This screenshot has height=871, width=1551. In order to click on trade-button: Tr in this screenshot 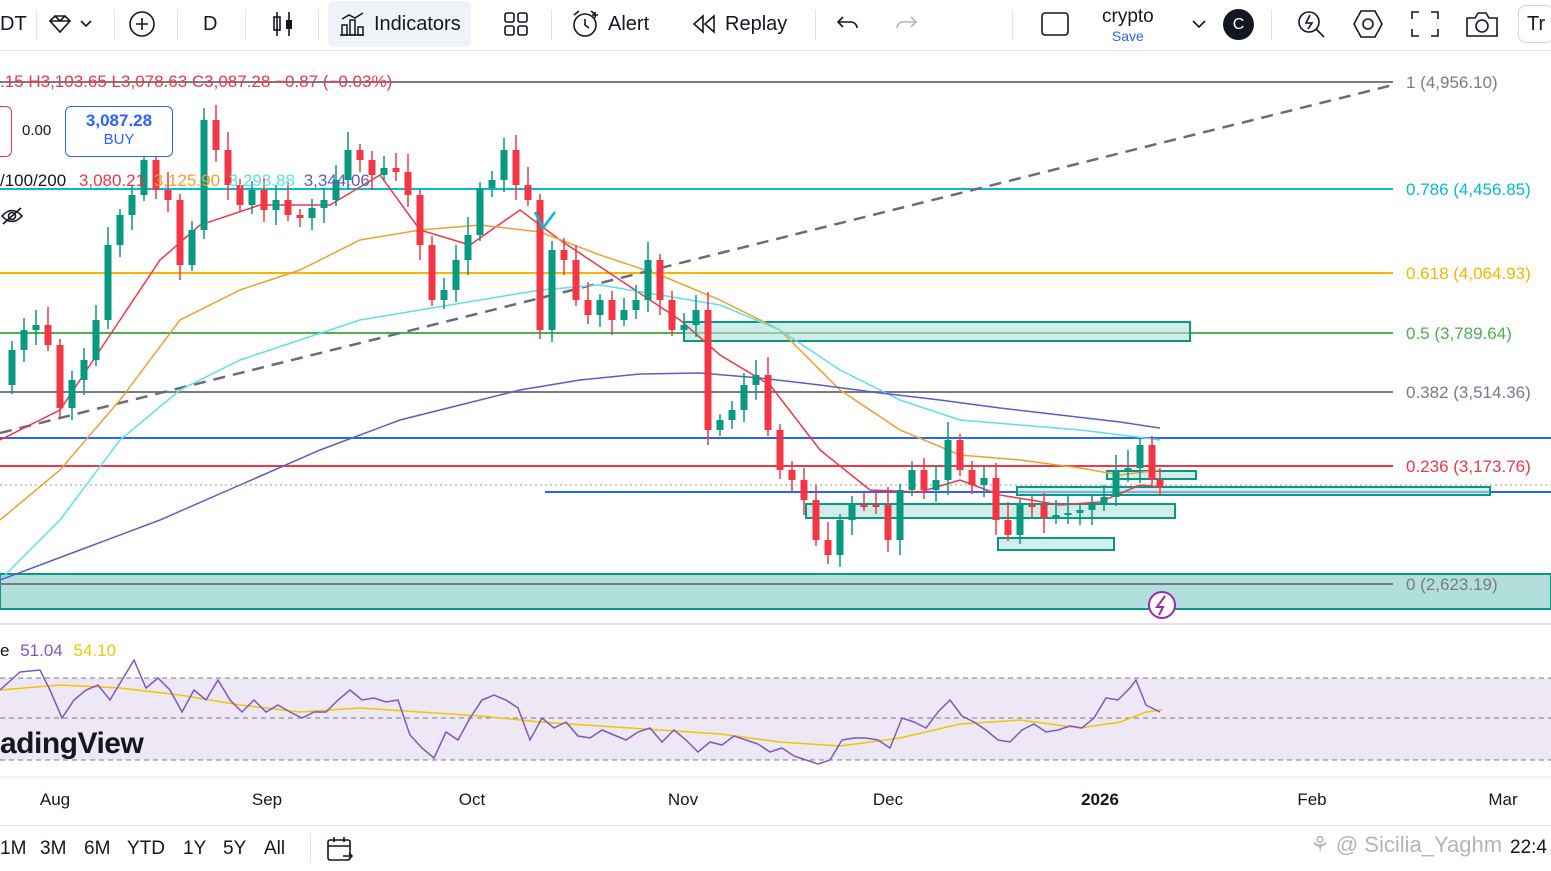, I will do `click(1534, 24)`.